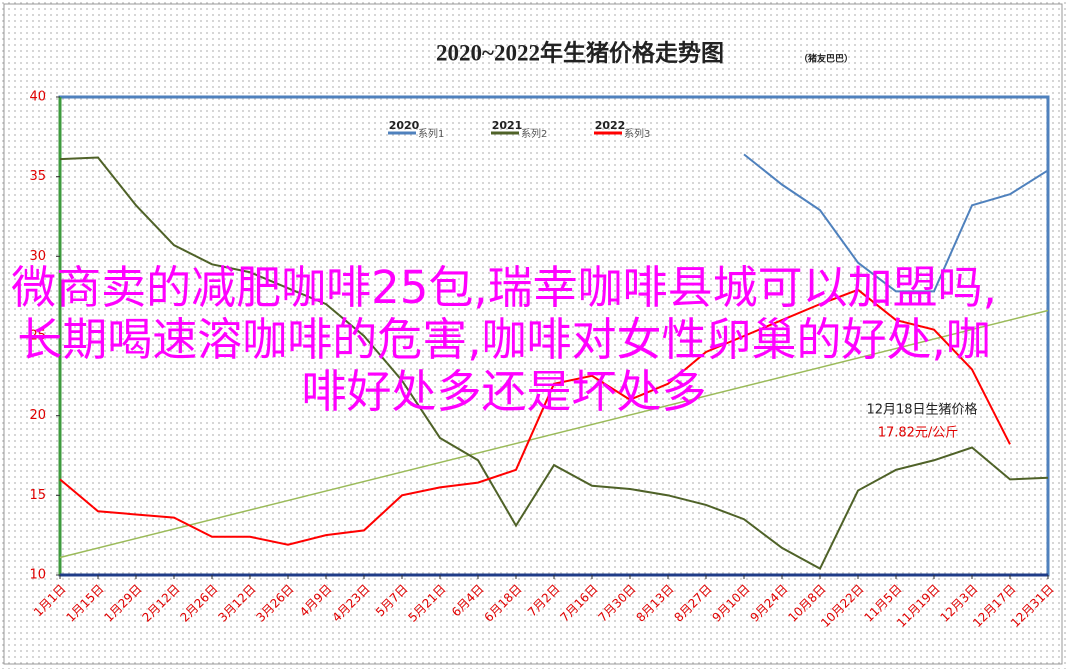  What do you see at coordinates (50, 601) in the screenshot?
I see `x-tick-label: 1月1日` at bounding box center [50, 601].